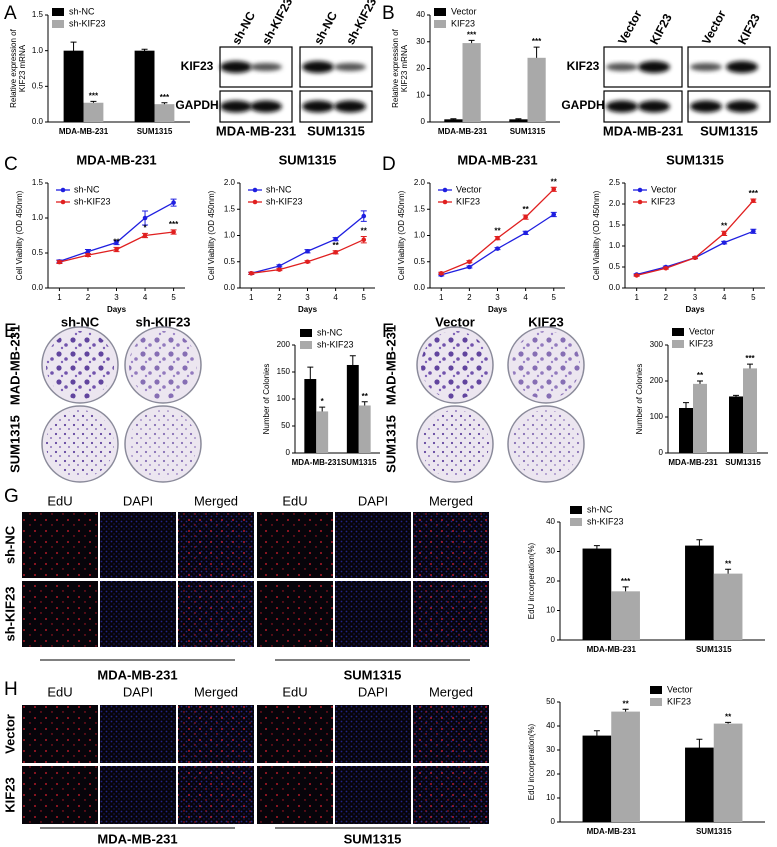 Image resolution: width=777 pixels, height=847 pixels. What do you see at coordinates (404, 68) in the screenshot?
I see `y-axis-label: KIF23 mRNA` at bounding box center [404, 68].